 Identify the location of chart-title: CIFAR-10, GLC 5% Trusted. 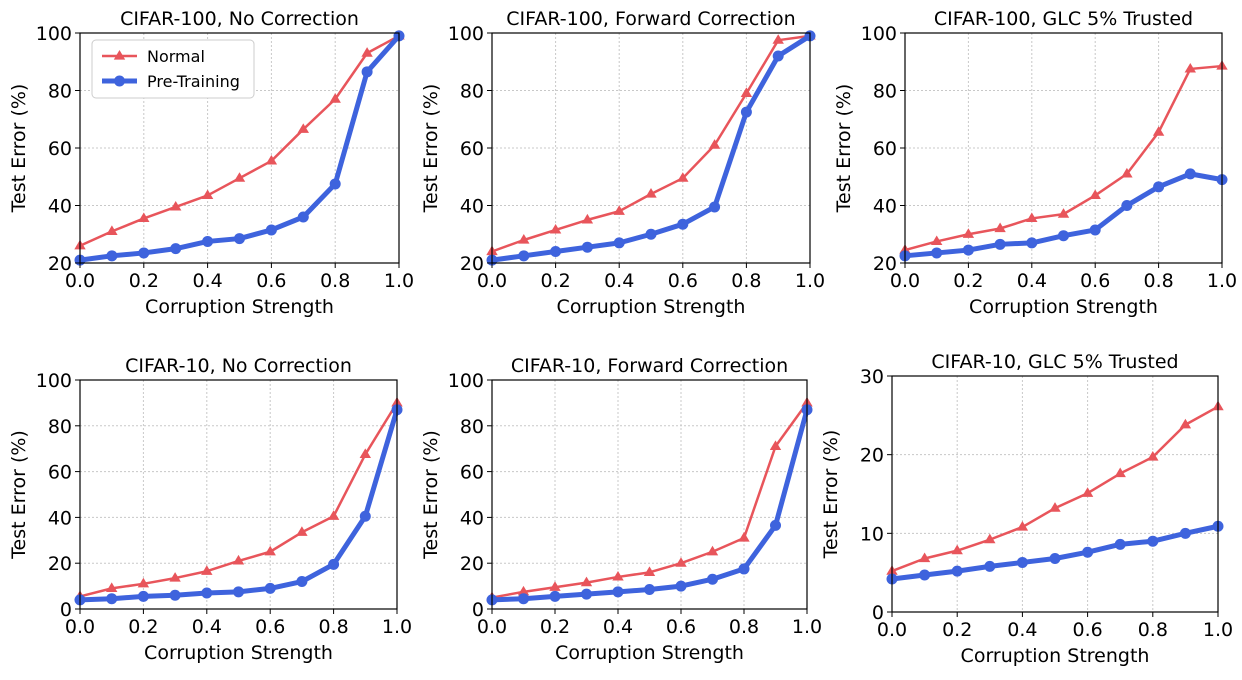
(1054, 362).